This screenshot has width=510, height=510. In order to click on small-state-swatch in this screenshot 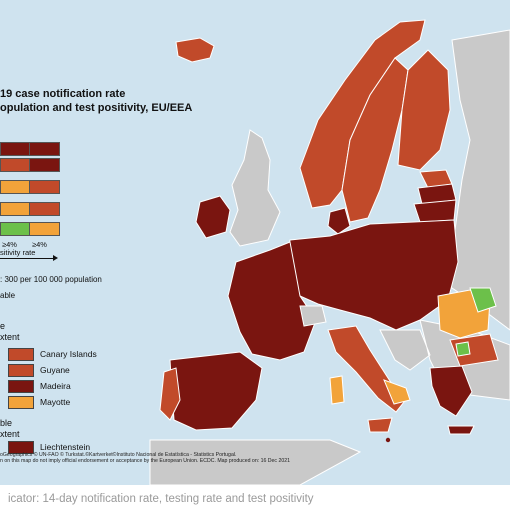, I will do `click(21, 447)`.